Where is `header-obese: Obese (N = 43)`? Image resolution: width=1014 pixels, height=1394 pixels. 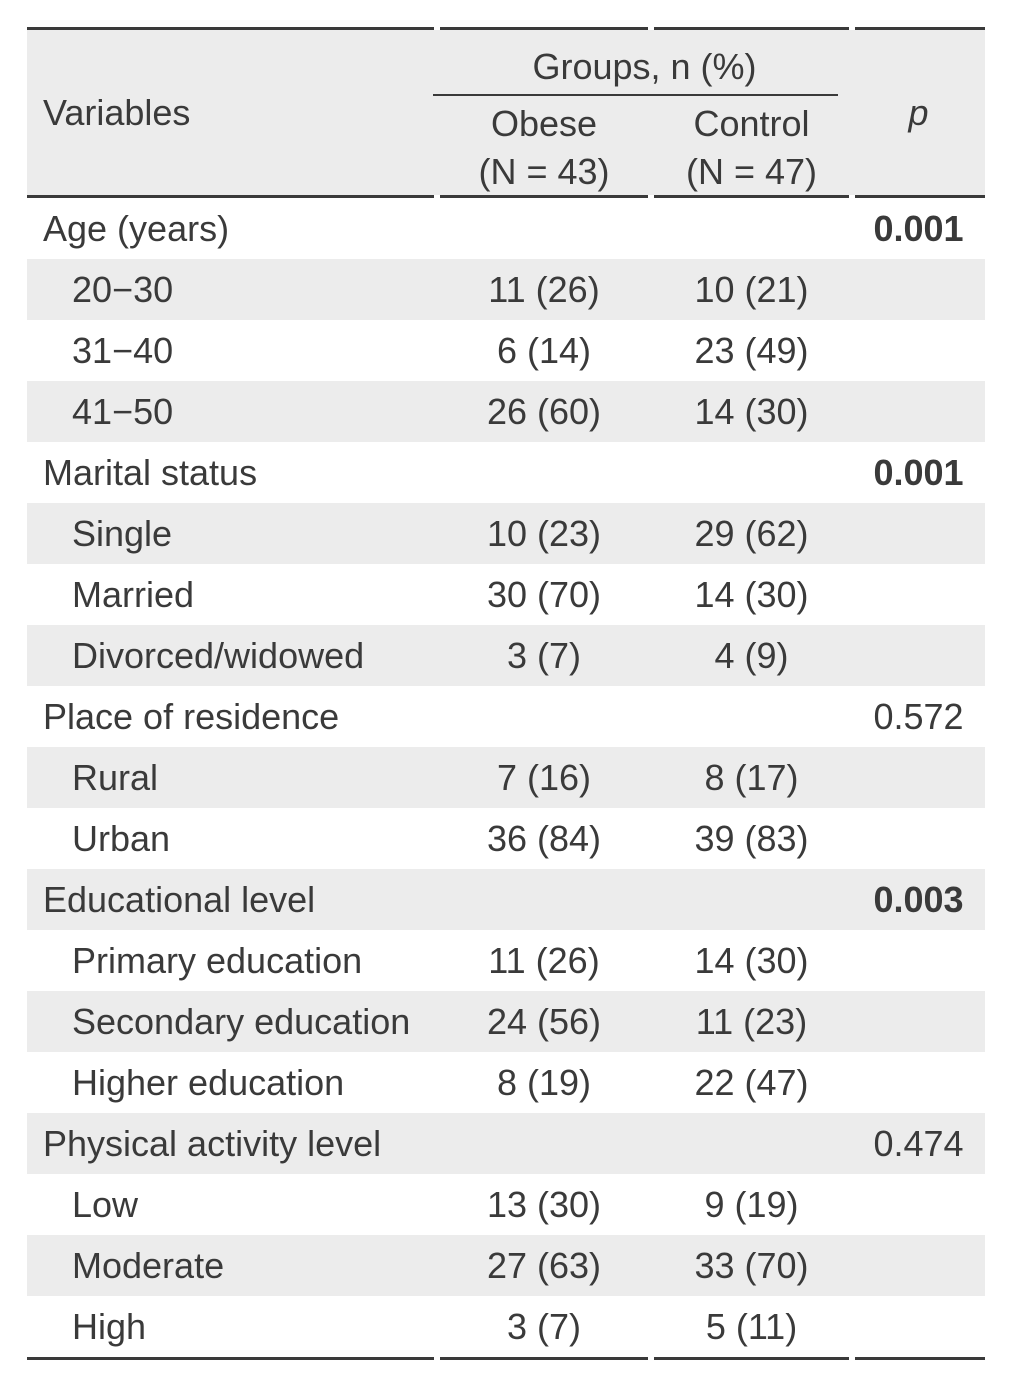 header-obese: Obese (N = 43) is located at coordinates (544, 146).